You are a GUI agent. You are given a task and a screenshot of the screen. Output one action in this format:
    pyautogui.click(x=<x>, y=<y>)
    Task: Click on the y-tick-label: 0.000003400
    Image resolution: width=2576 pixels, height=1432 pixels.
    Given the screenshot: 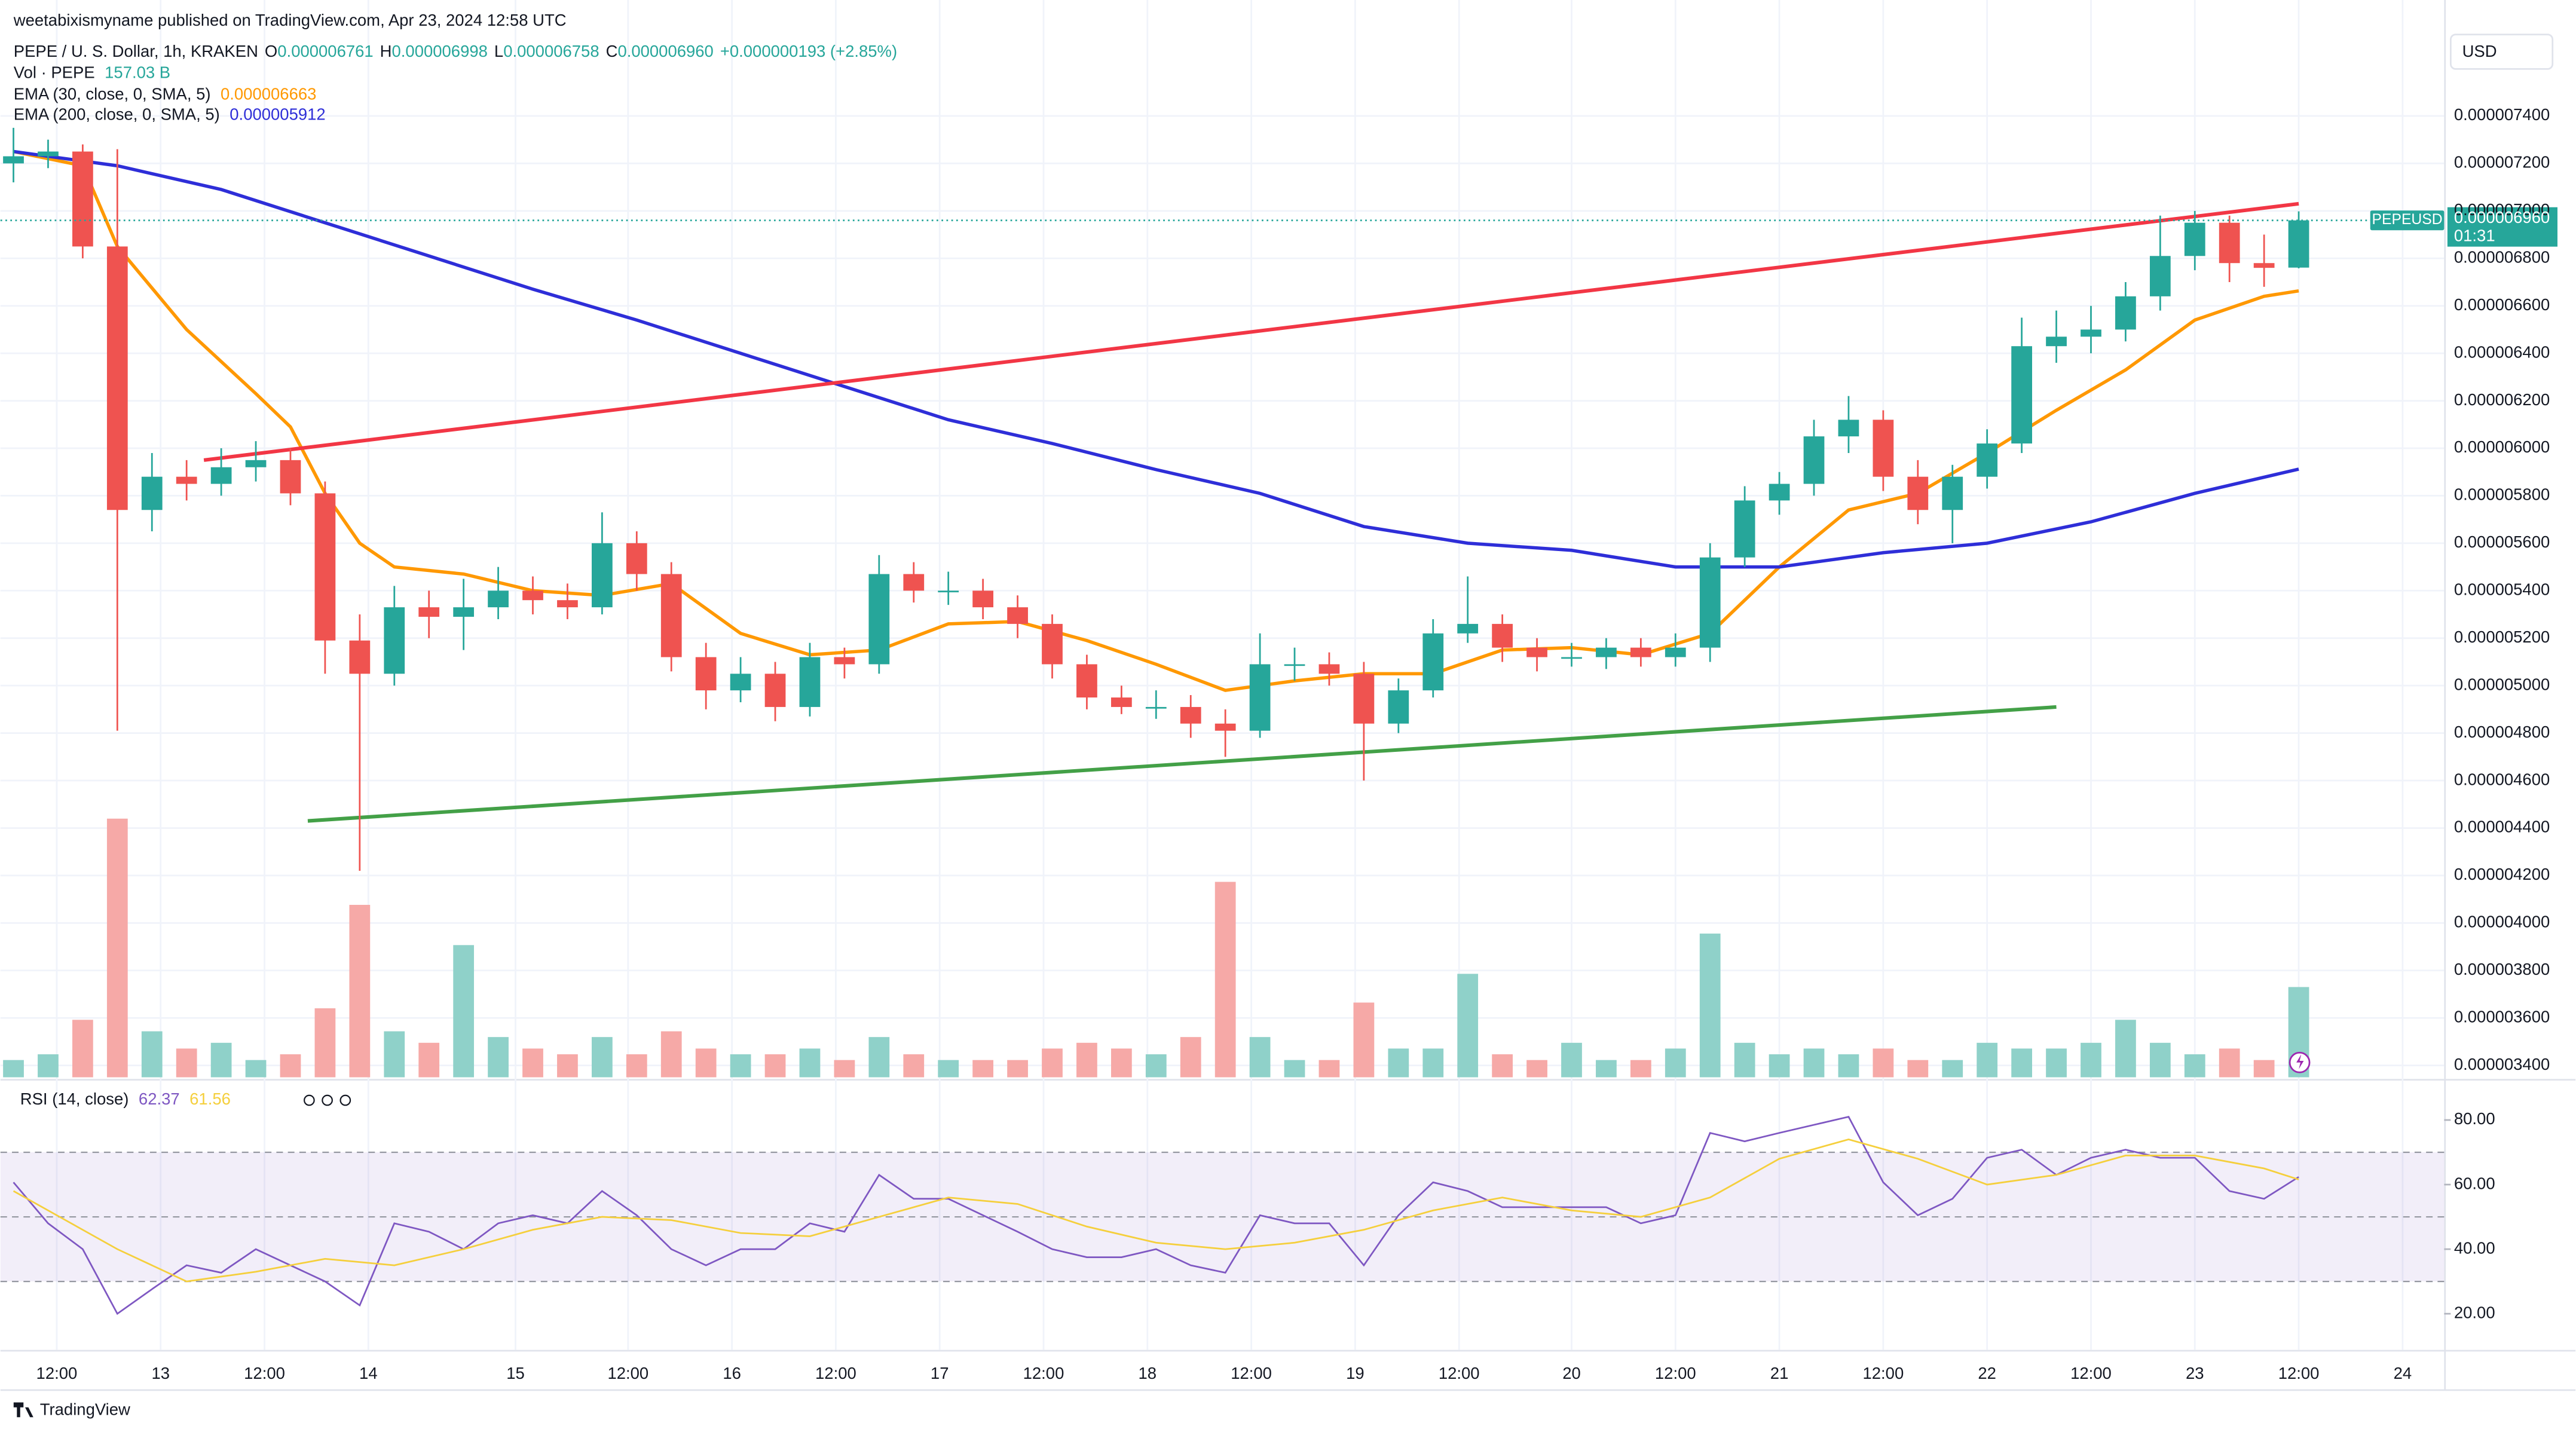 What is the action you would take?
    pyautogui.click(x=2502, y=1064)
    